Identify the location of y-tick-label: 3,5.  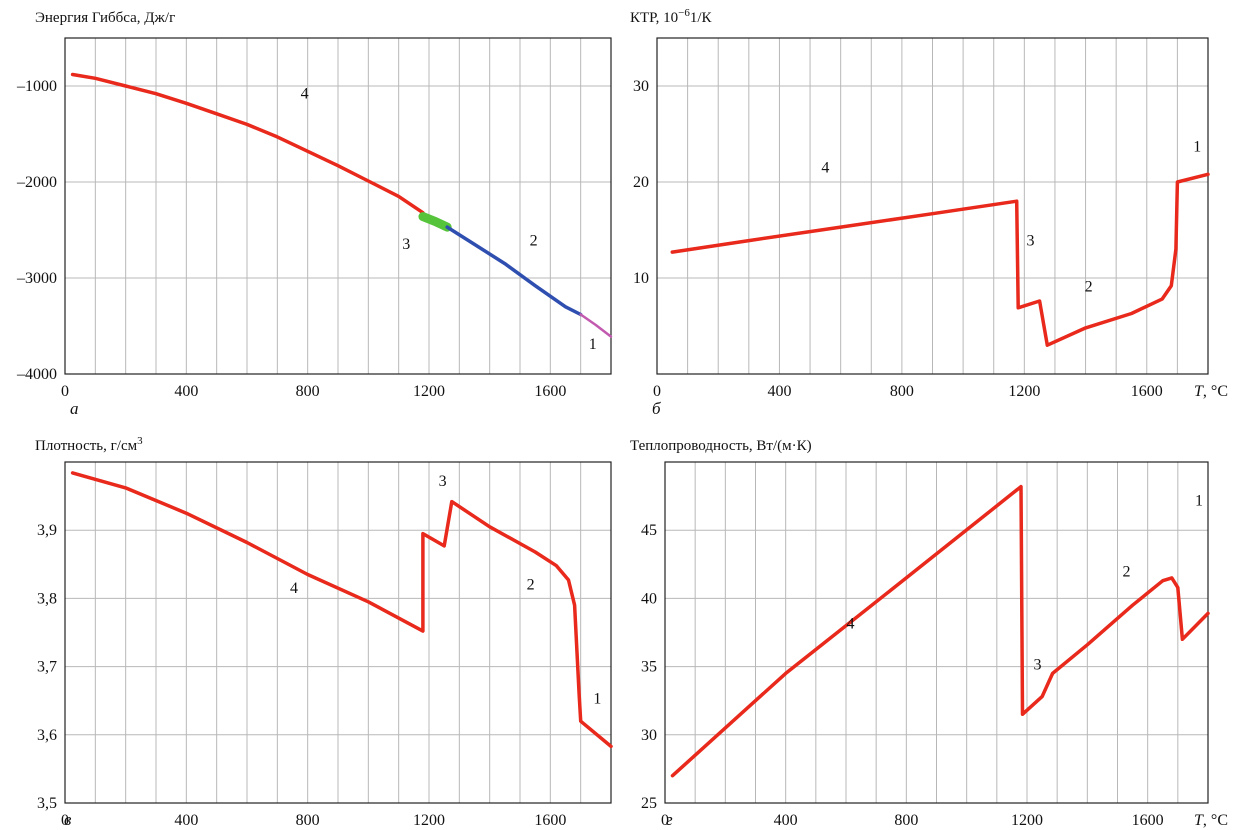
(47, 803).